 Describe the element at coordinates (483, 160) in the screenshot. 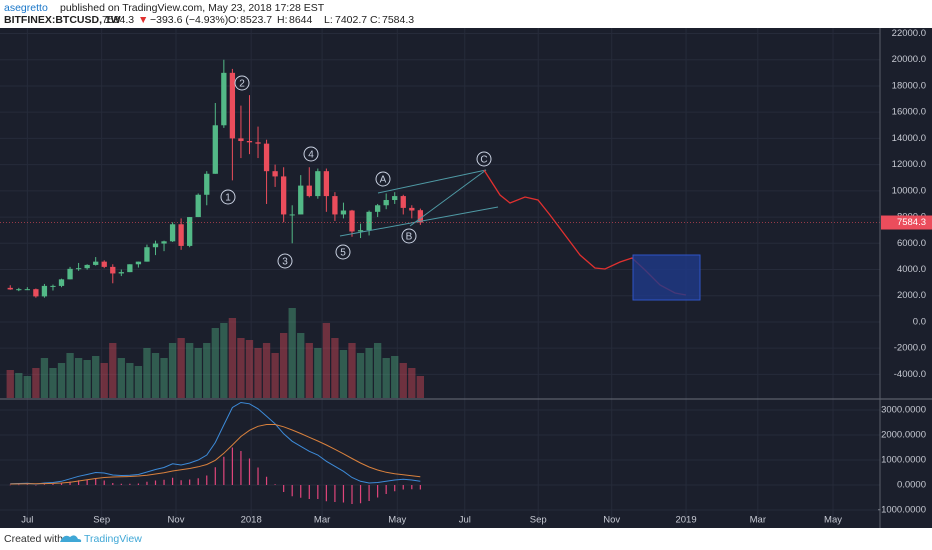

I see `wave-label: C` at that location.